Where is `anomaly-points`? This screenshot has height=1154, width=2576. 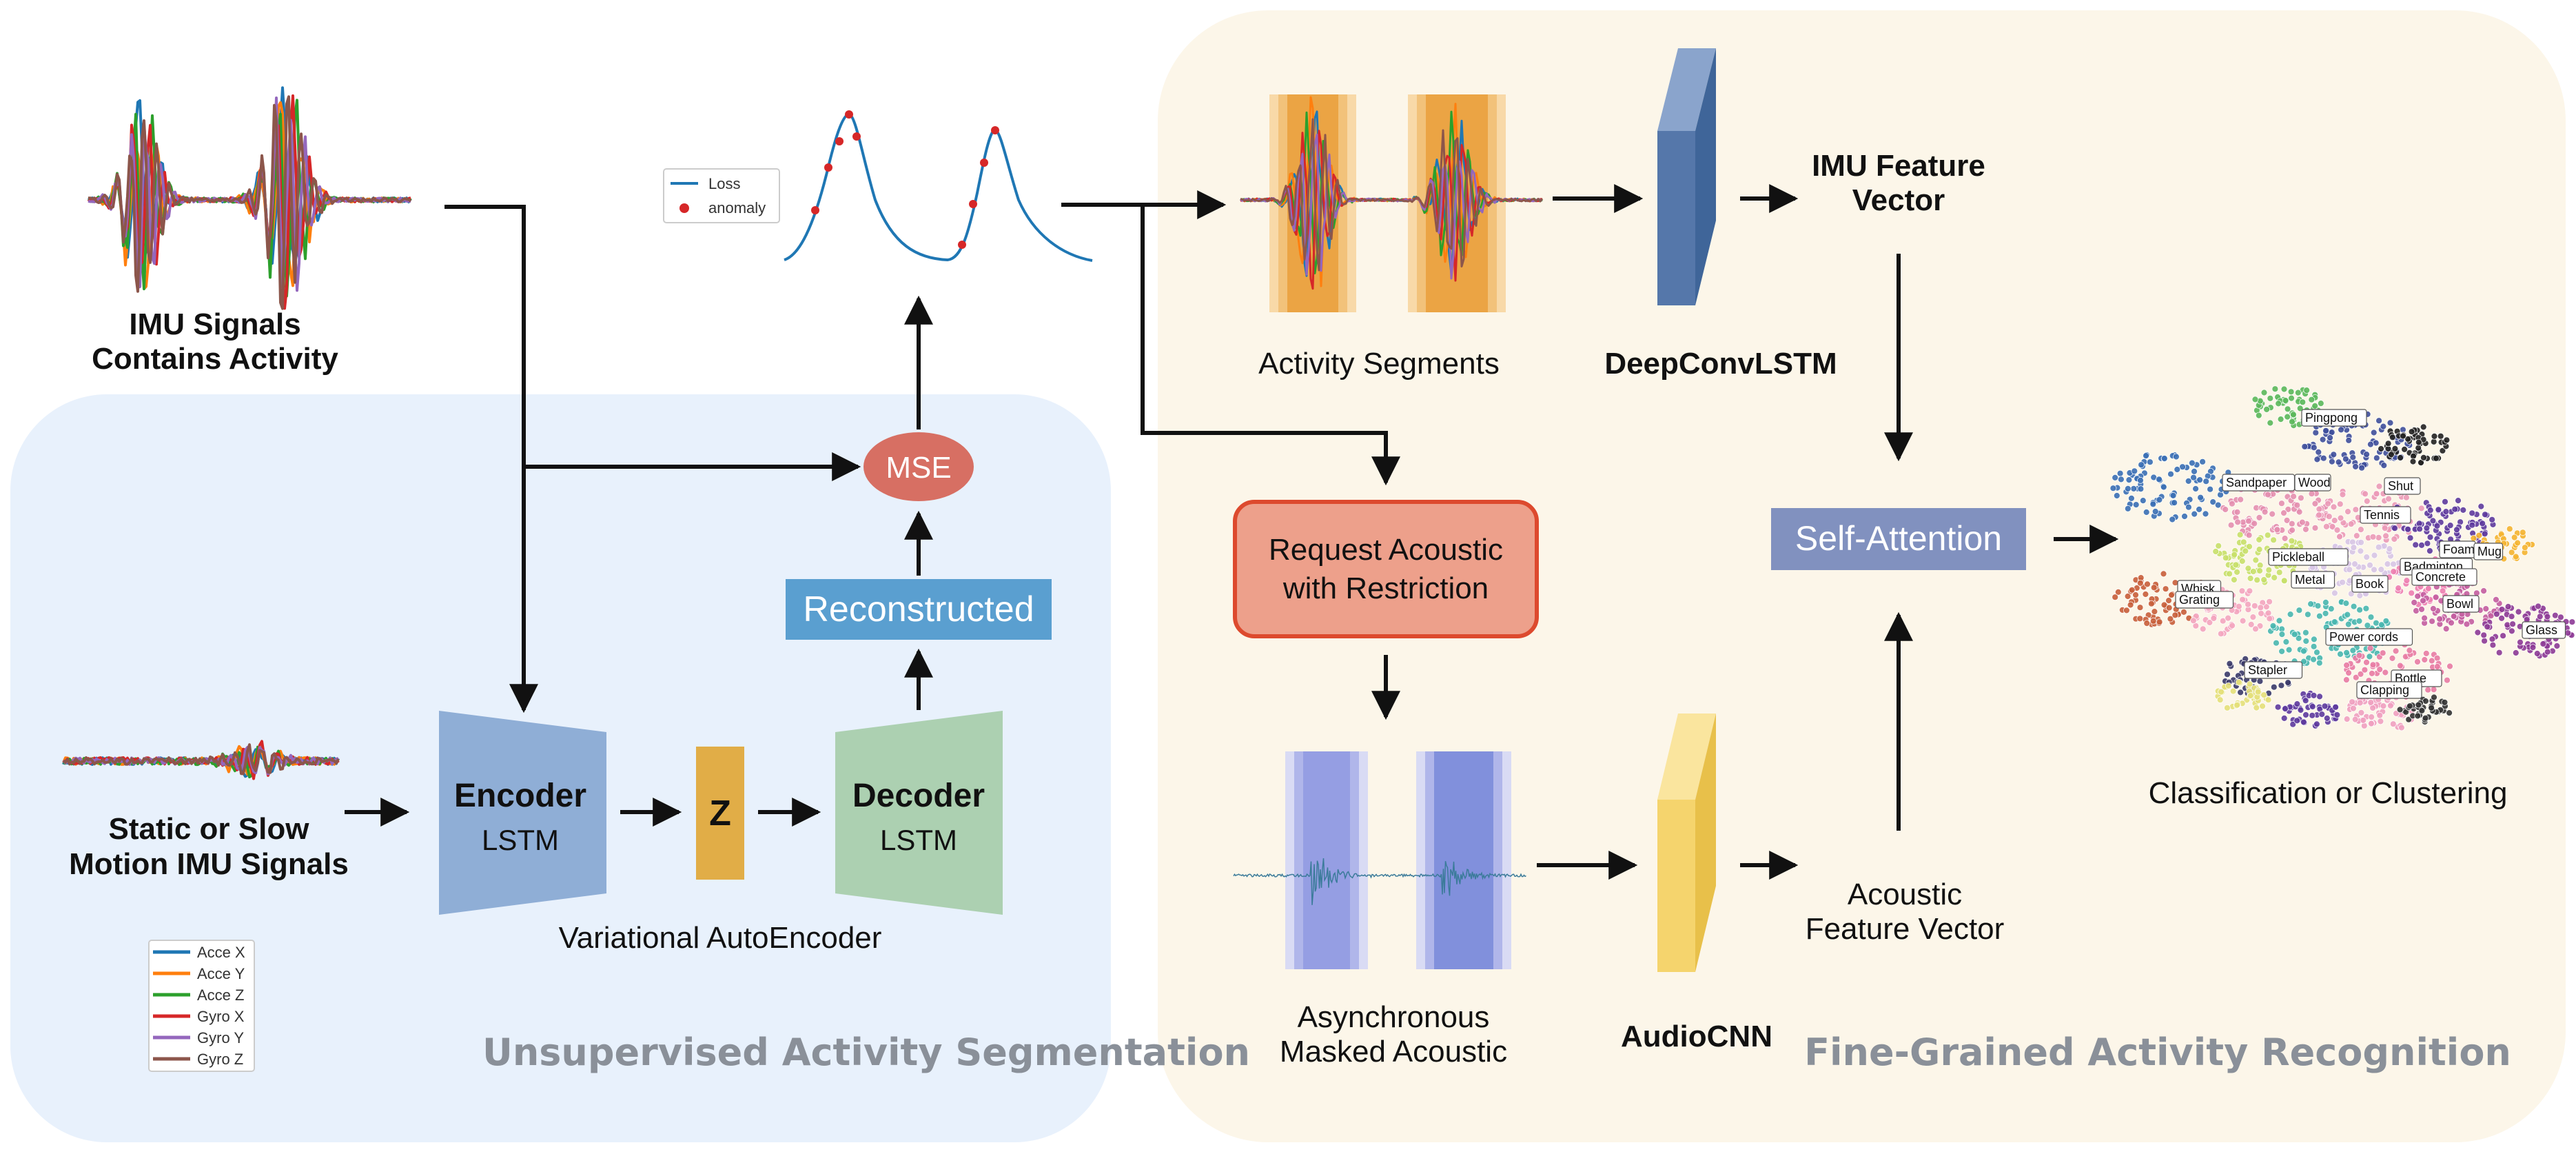 anomaly-points is located at coordinates (905, 179).